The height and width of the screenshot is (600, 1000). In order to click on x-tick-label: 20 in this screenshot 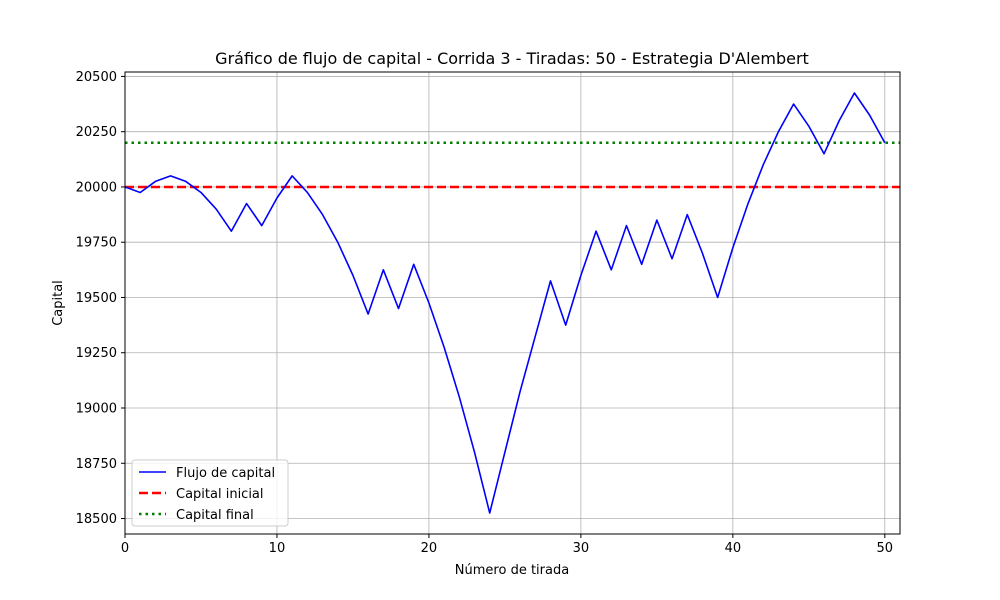, I will do `click(429, 548)`.